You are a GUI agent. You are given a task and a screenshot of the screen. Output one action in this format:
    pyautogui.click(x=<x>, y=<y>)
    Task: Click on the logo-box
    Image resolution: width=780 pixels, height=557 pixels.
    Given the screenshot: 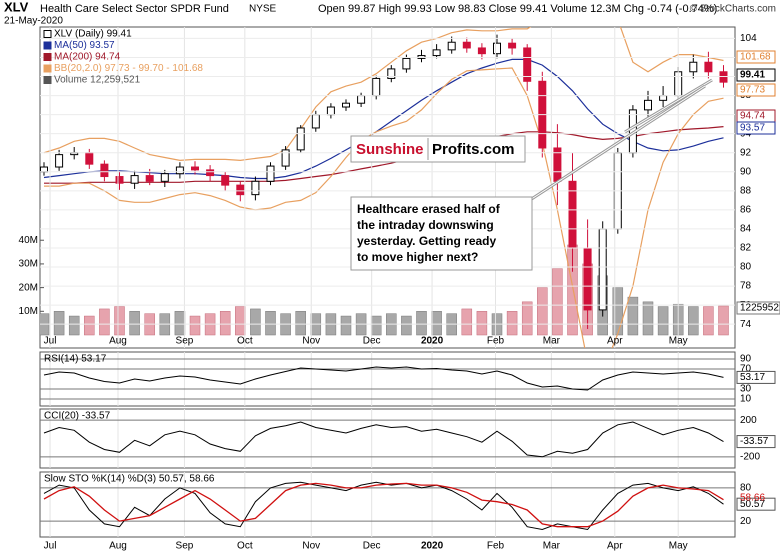 What is the action you would take?
    pyautogui.click(x=438, y=149)
    